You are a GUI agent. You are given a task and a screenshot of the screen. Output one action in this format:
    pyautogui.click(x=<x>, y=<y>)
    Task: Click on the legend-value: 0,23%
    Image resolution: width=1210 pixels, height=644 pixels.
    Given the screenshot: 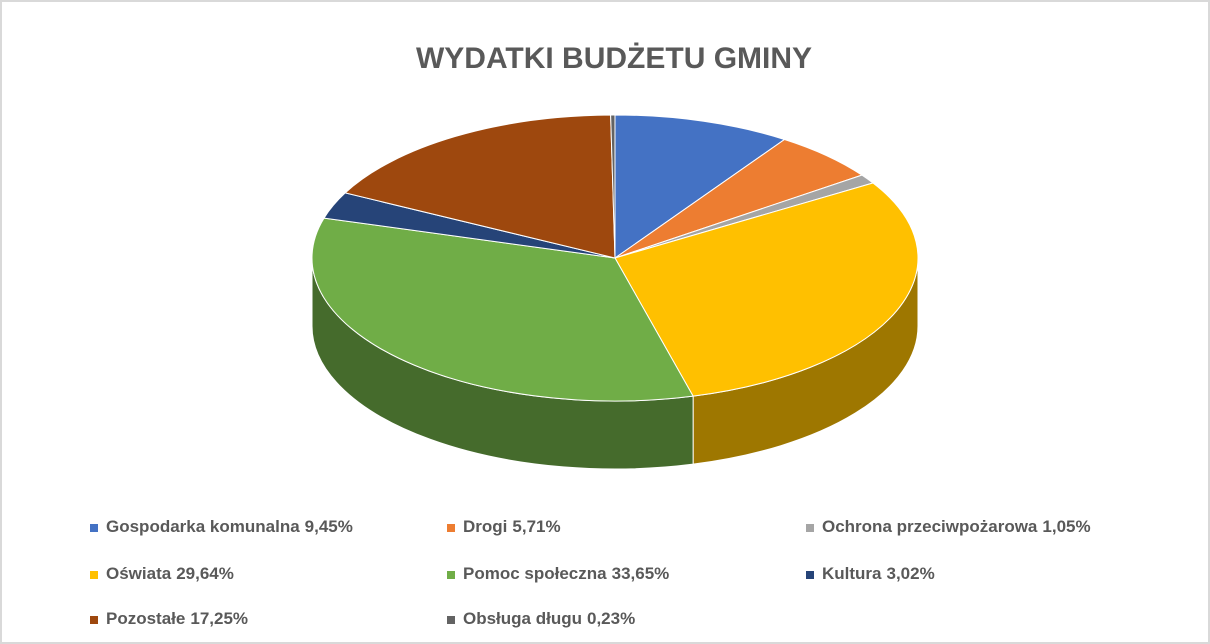 What is the action you would take?
    pyautogui.click(x=611, y=618)
    